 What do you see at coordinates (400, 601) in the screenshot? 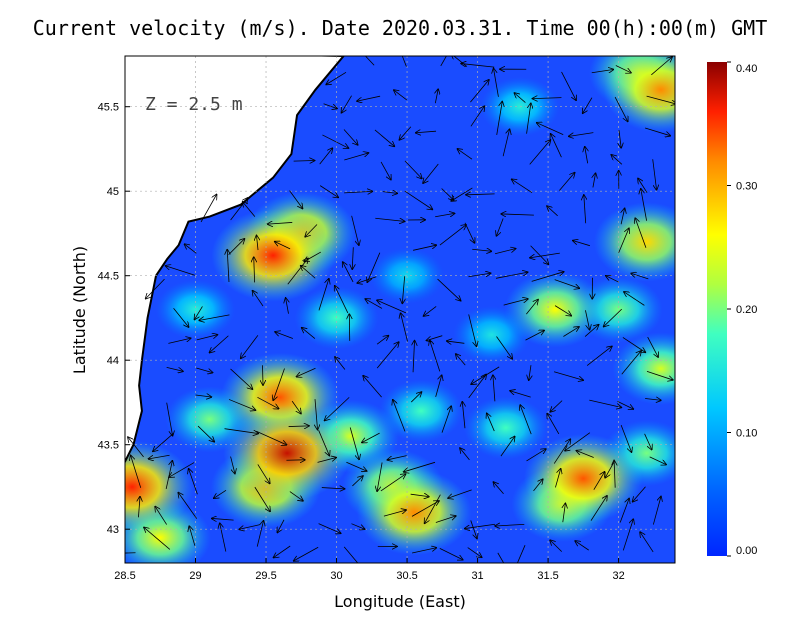
I see `x-axis-label: Longitude (East)` at bounding box center [400, 601].